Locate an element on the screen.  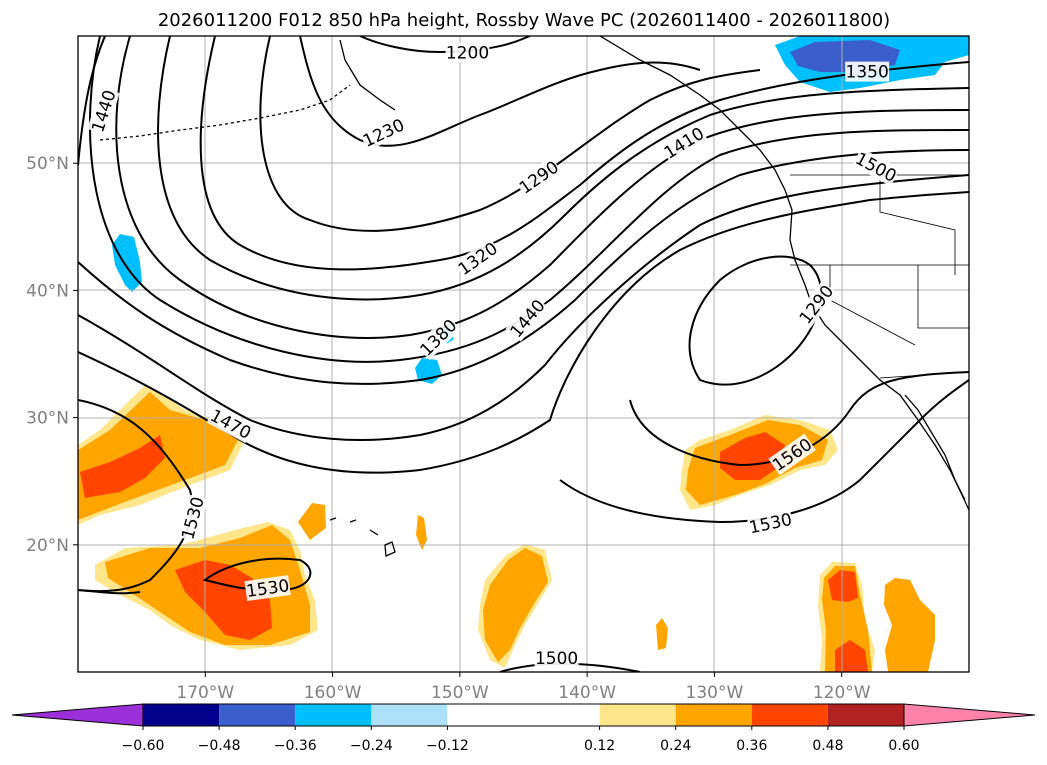
contour-label-text: 1350 is located at coordinates (867, 73).